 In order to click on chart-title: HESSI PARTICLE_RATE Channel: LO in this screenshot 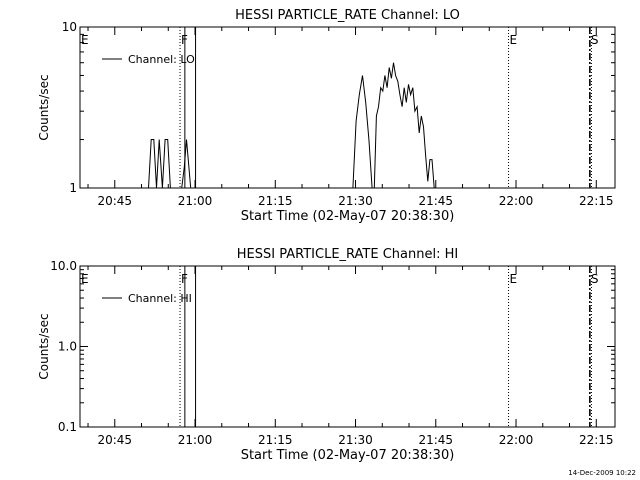, I will do `click(347, 15)`.